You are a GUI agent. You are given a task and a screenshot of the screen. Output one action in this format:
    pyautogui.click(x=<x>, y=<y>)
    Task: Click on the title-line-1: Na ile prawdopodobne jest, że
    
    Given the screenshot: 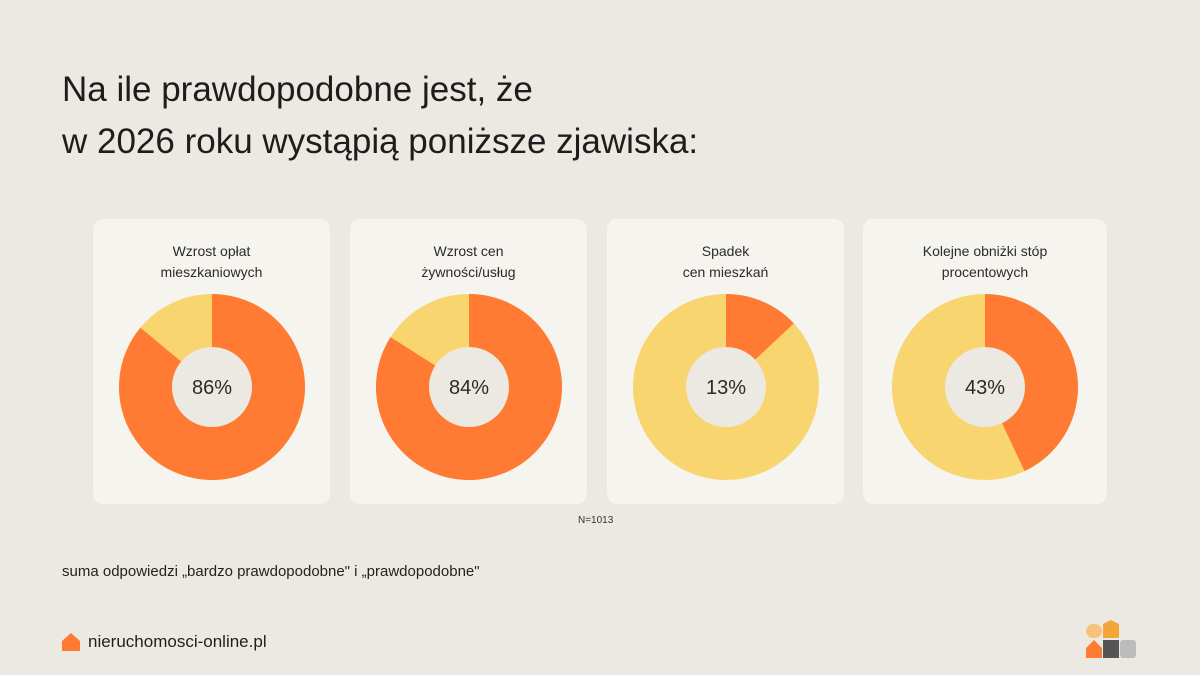 What is the action you would take?
    pyautogui.click(x=297, y=89)
    